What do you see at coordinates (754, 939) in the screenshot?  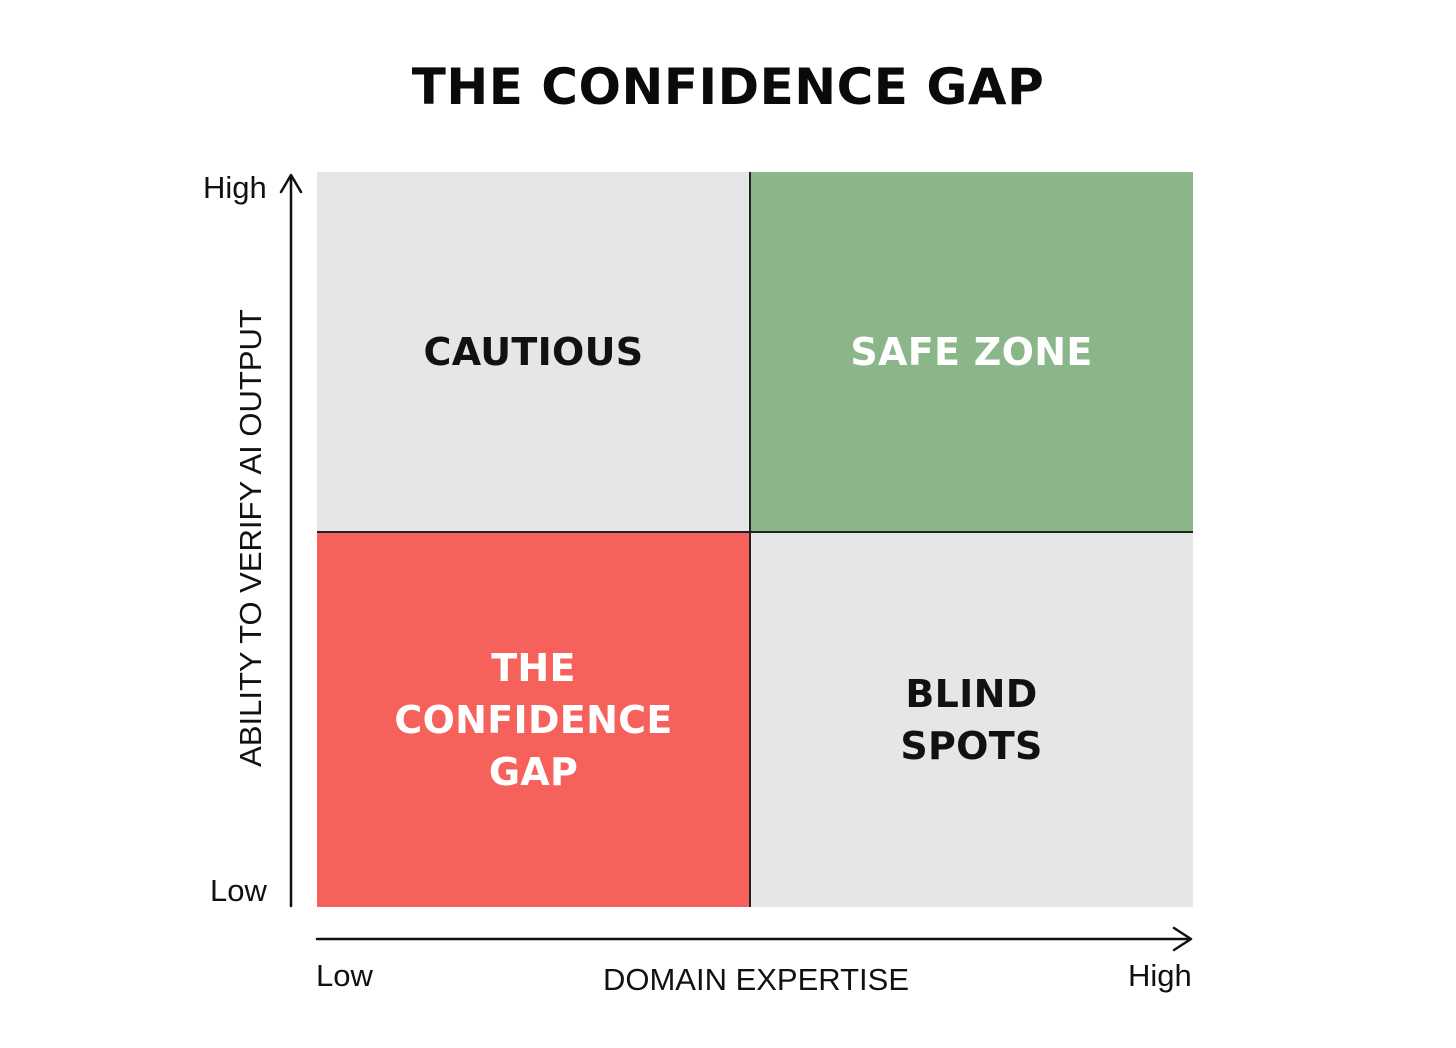 I see `x-axis-arrow-icon` at bounding box center [754, 939].